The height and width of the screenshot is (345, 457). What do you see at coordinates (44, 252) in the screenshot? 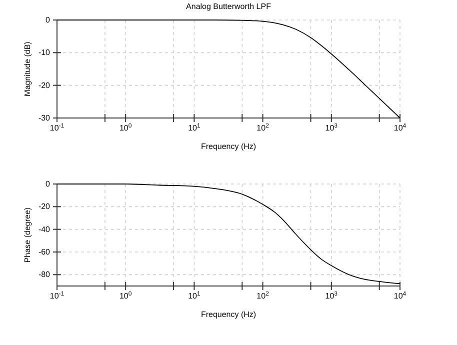
I see `y-tick-label: -60` at bounding box center [44, 252].